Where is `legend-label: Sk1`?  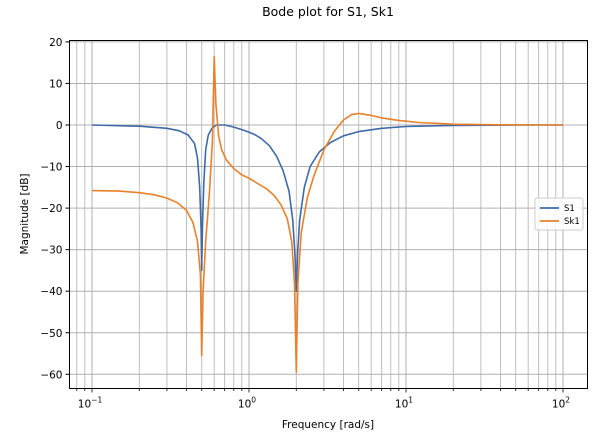 legend-label: Sk1 is located at coordinates (572, 222).